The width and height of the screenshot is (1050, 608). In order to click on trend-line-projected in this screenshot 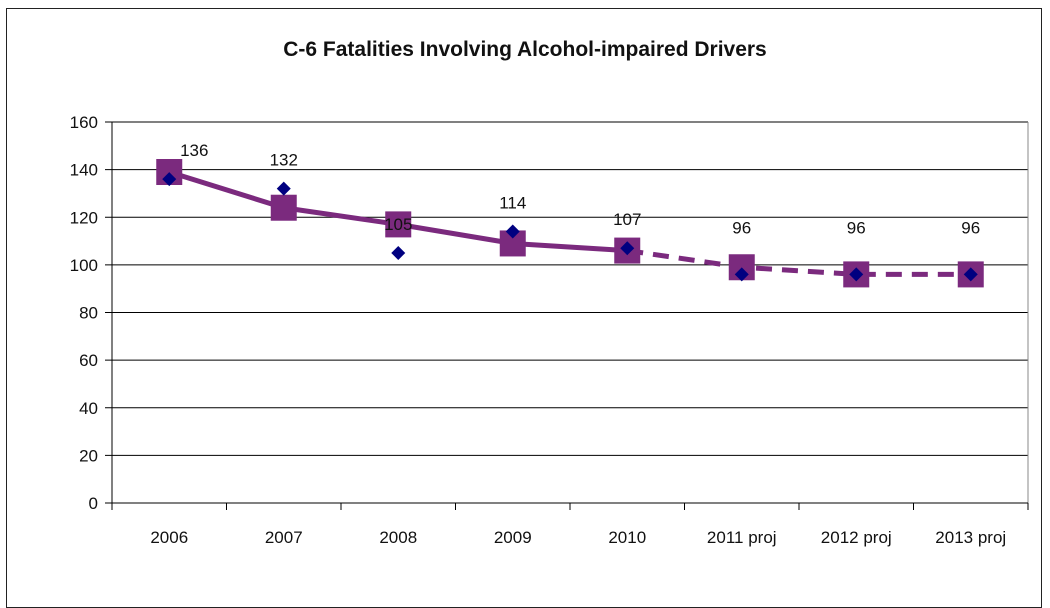, I will do `click(798, 262)`.